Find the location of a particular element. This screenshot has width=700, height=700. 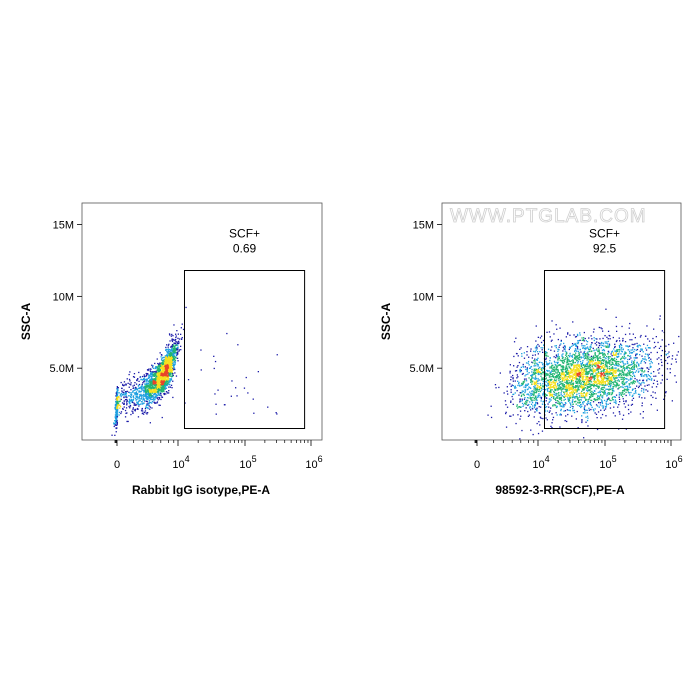

x-tick-label: 105 is located at coordinates (247, 462).